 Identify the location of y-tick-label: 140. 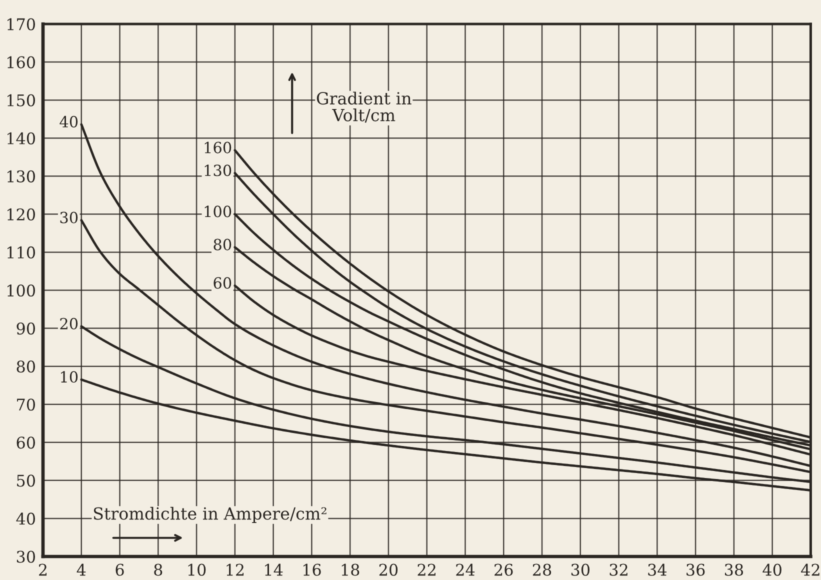
(21, 138).